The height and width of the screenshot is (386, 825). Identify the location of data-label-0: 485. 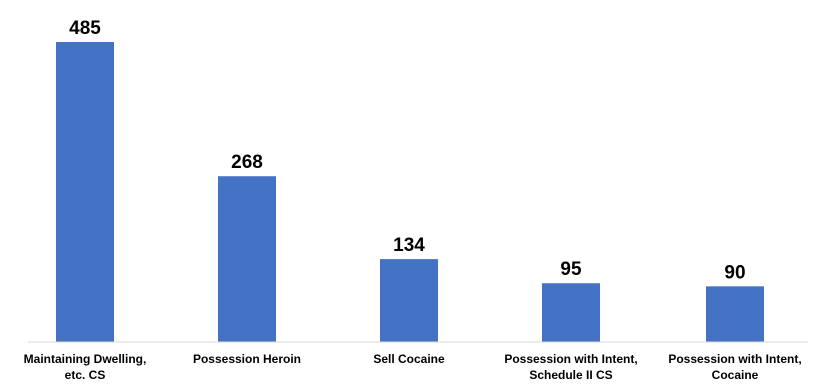
(85, 28).